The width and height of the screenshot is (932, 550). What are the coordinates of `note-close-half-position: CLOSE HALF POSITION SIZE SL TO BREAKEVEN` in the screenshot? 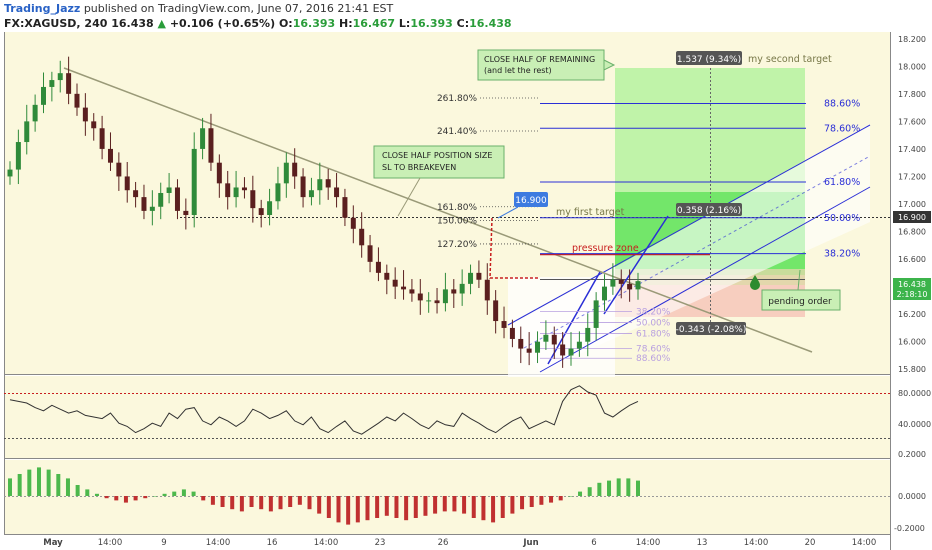 It's located at (439, 181).